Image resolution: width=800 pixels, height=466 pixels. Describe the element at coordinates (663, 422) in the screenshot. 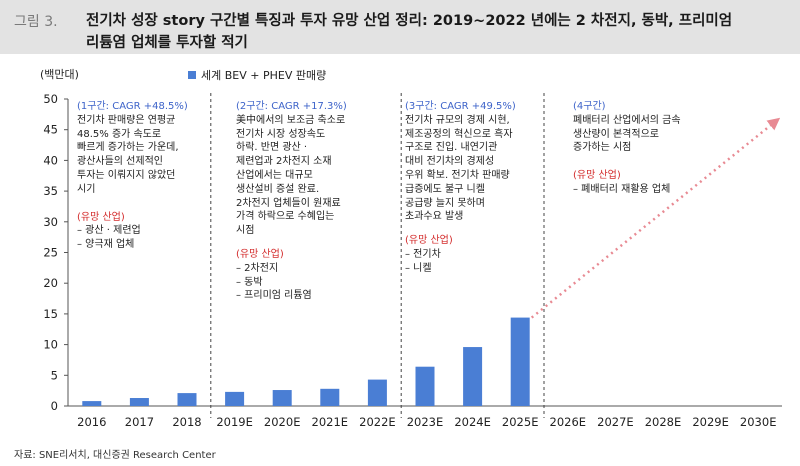

I see `x-tick-label: 2028E` at that location.